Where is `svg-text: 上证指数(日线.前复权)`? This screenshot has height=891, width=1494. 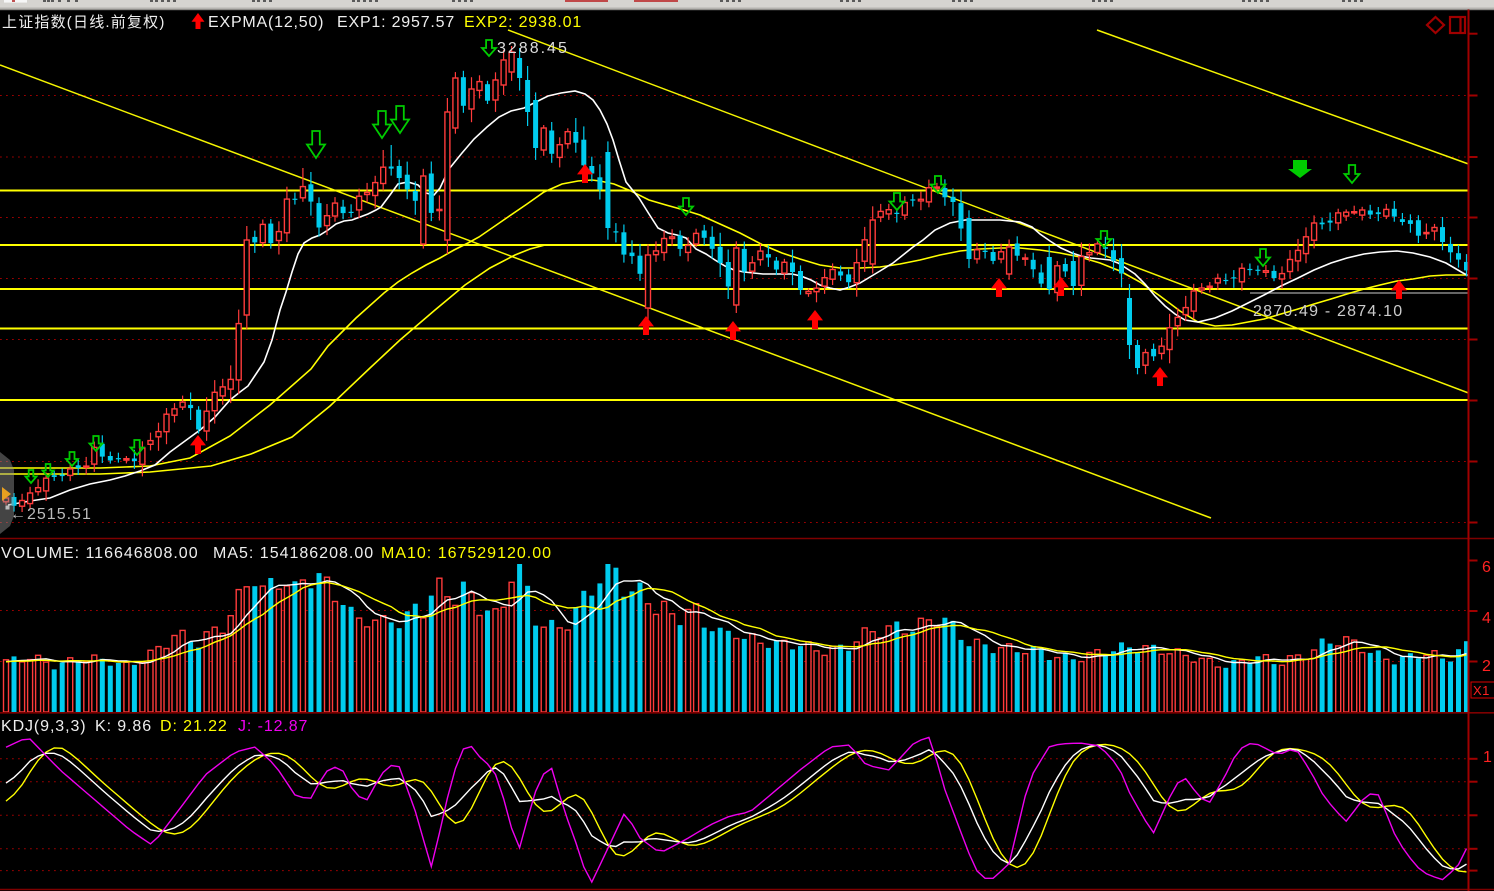 svg-text: 上证指数(日线.前复权) is located at coordinates (84, 22).